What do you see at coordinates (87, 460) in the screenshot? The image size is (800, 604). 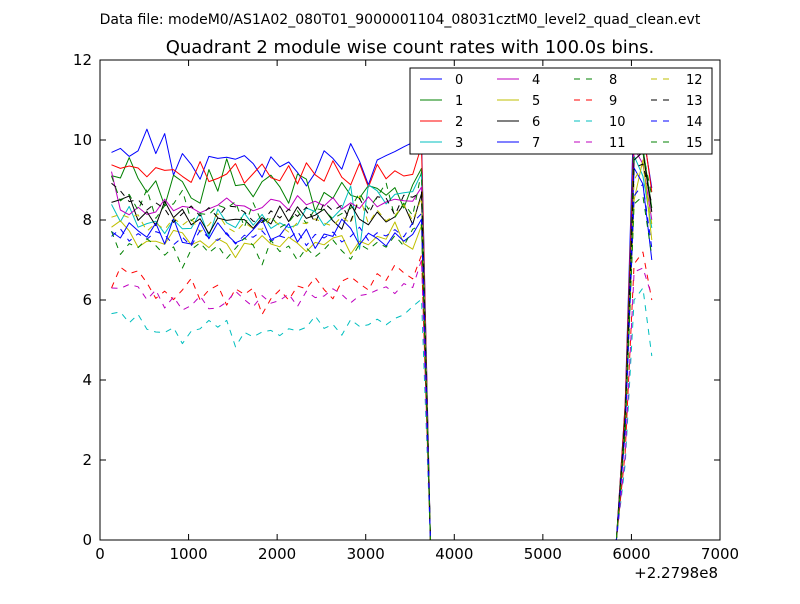 I see `y-tick-label: 2` at bounding box center [87, 460].